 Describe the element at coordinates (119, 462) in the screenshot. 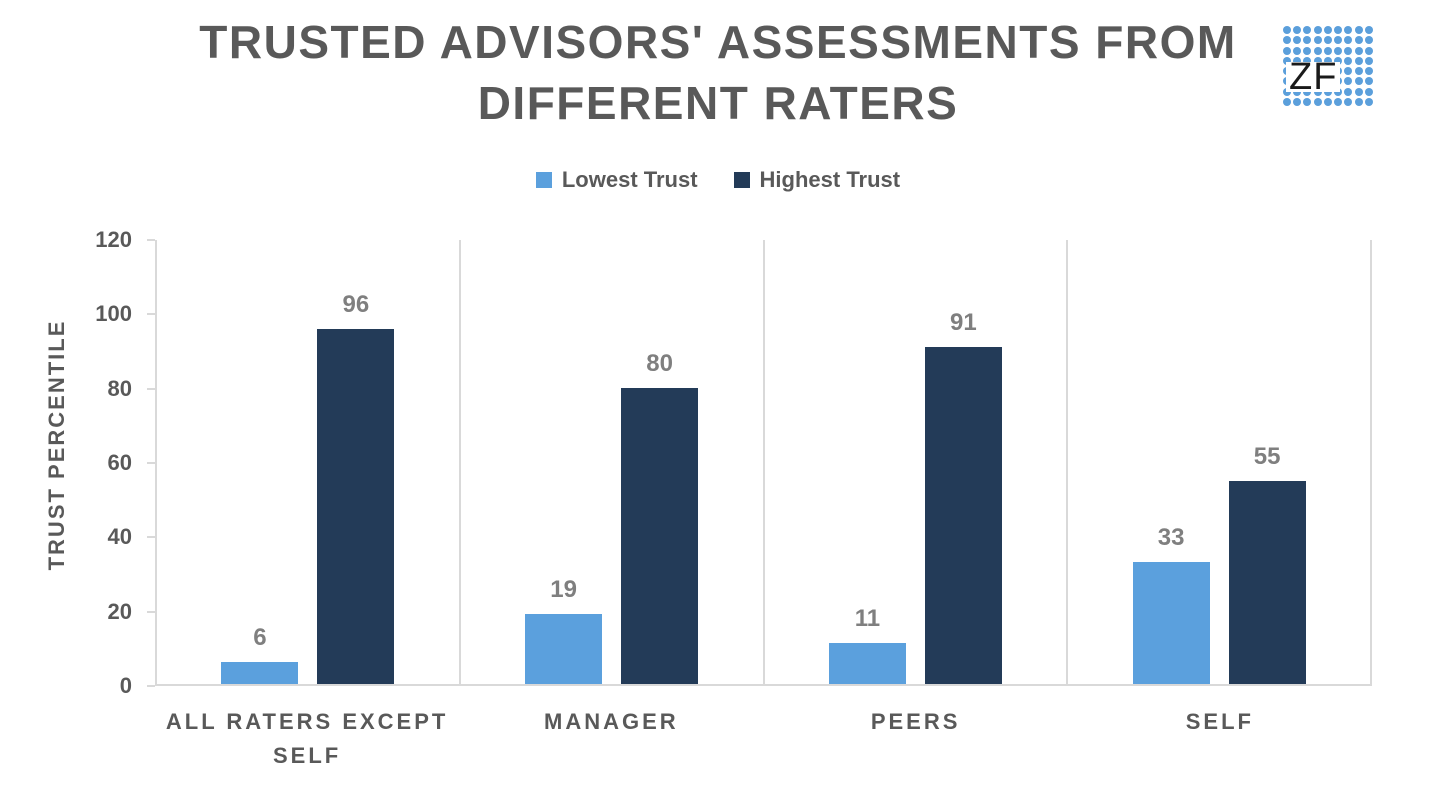

I see `y-tick-label: 60` at that location.